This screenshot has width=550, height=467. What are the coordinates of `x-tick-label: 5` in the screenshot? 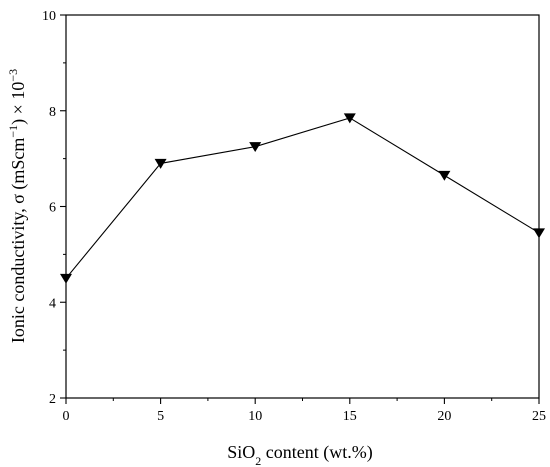 It's located at (160, 416).